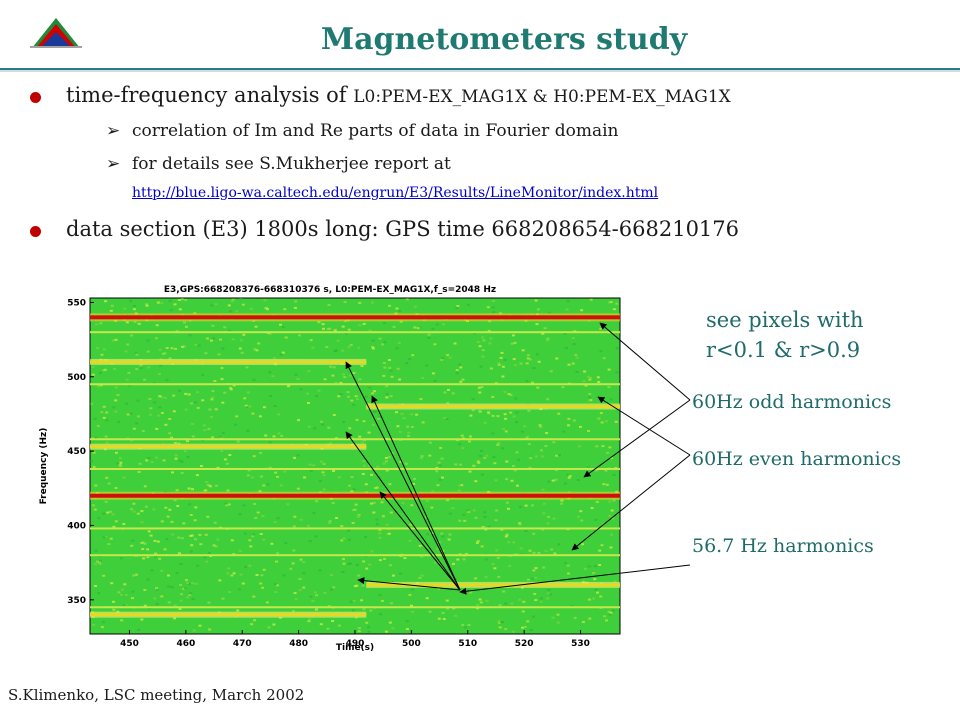 The height and width of the screenshot is (720, 960). Describe the element at coordinates (76, 526) in the screenshot. I see `y-tick-label: 400` at that location.